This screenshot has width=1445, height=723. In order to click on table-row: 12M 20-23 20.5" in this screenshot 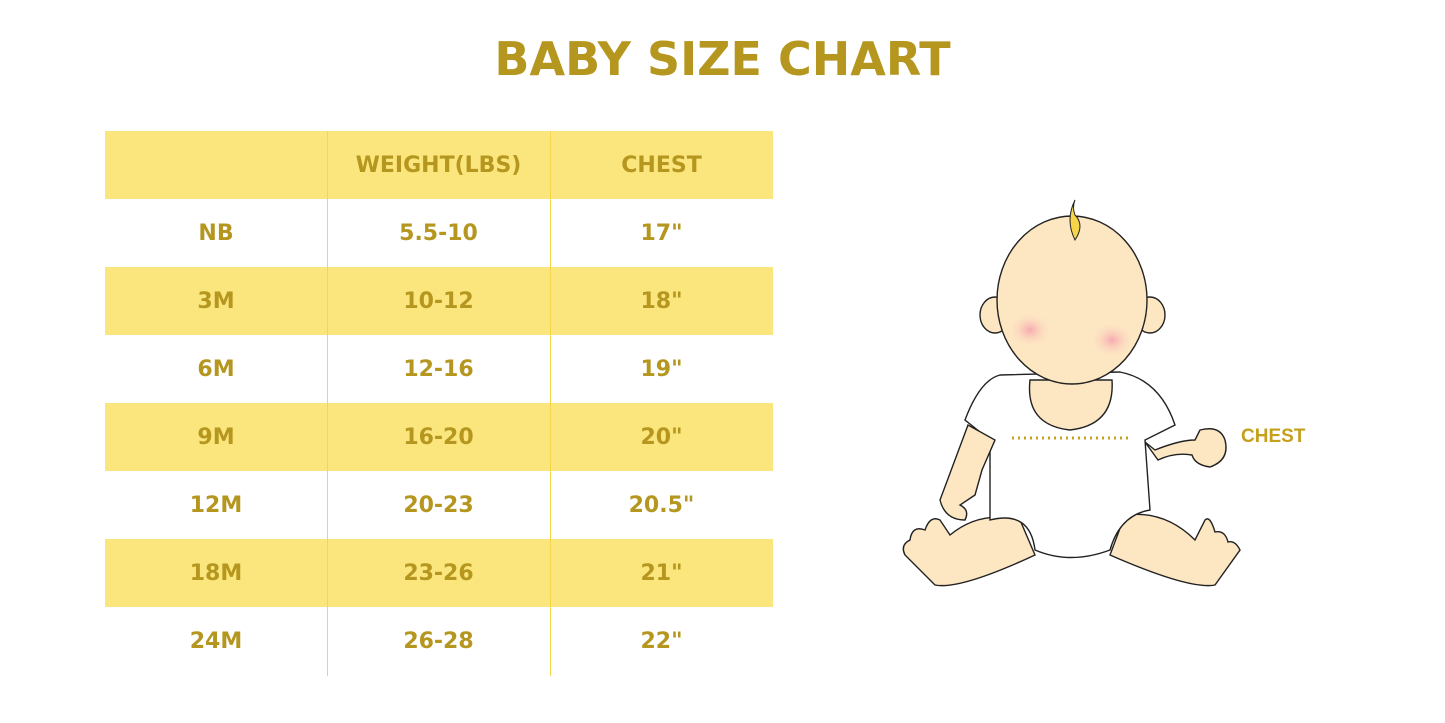, I will do `click(439, 505)`.